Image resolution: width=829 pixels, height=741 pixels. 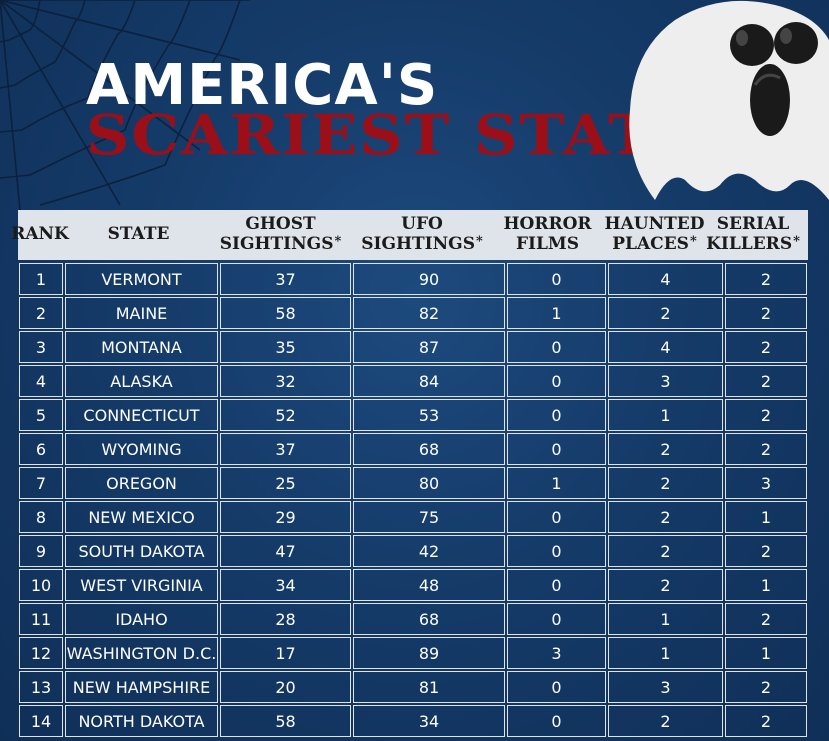 I want to click on ghost-sightings-cell: 17, so click(x=285, y=653).